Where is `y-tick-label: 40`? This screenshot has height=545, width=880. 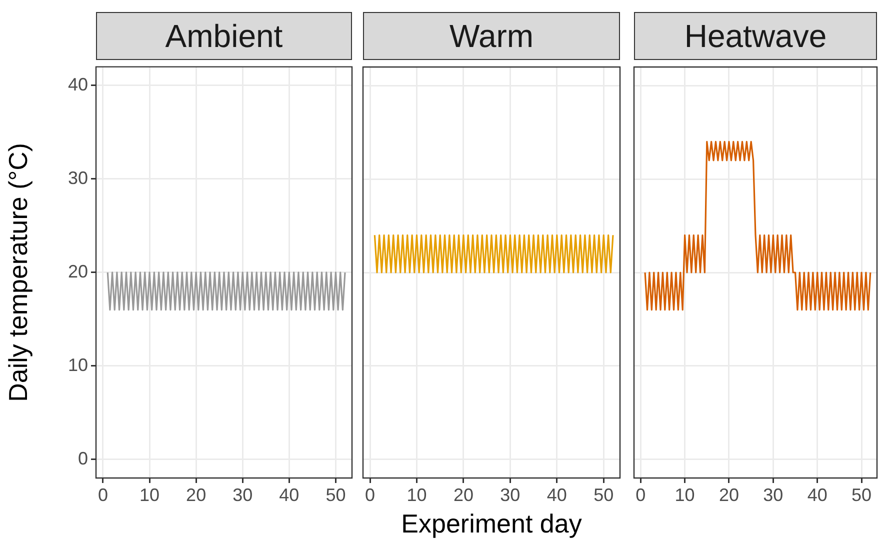
y-tick-label: 40 is located at coordinates (78, 84).